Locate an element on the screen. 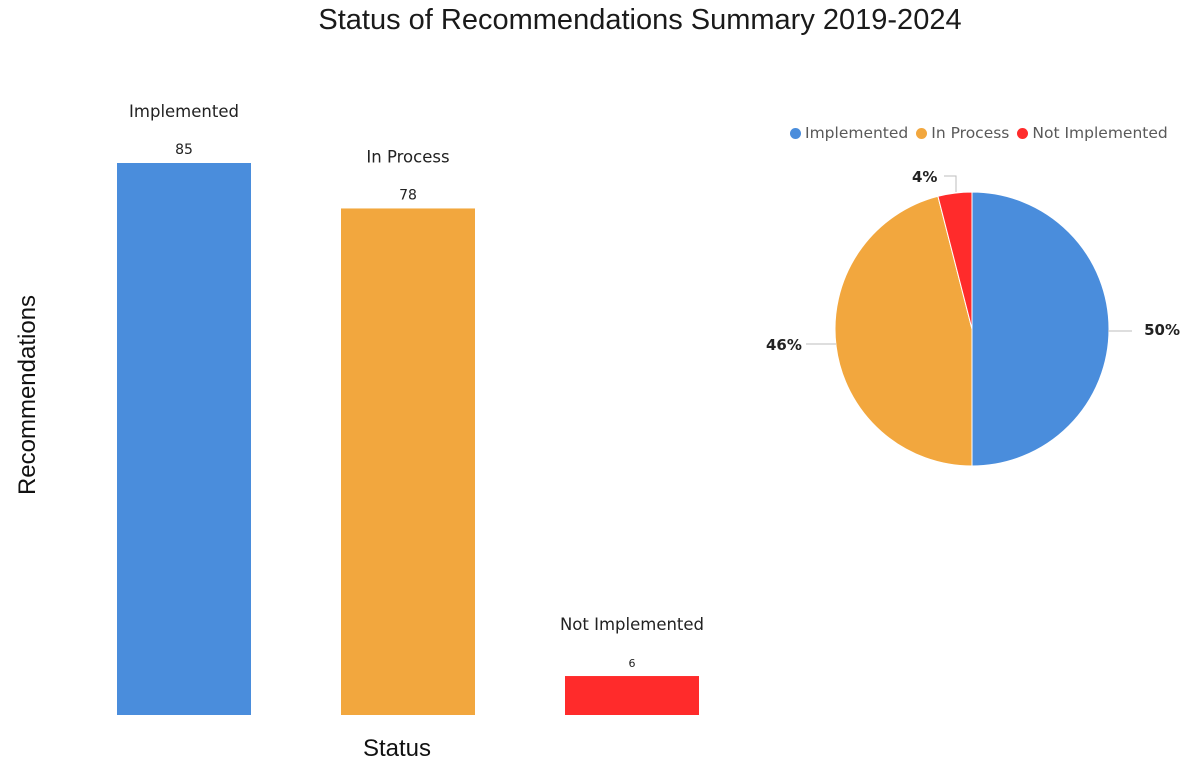  legend-item: Not Implemented is located at coordinates (1092, 133).